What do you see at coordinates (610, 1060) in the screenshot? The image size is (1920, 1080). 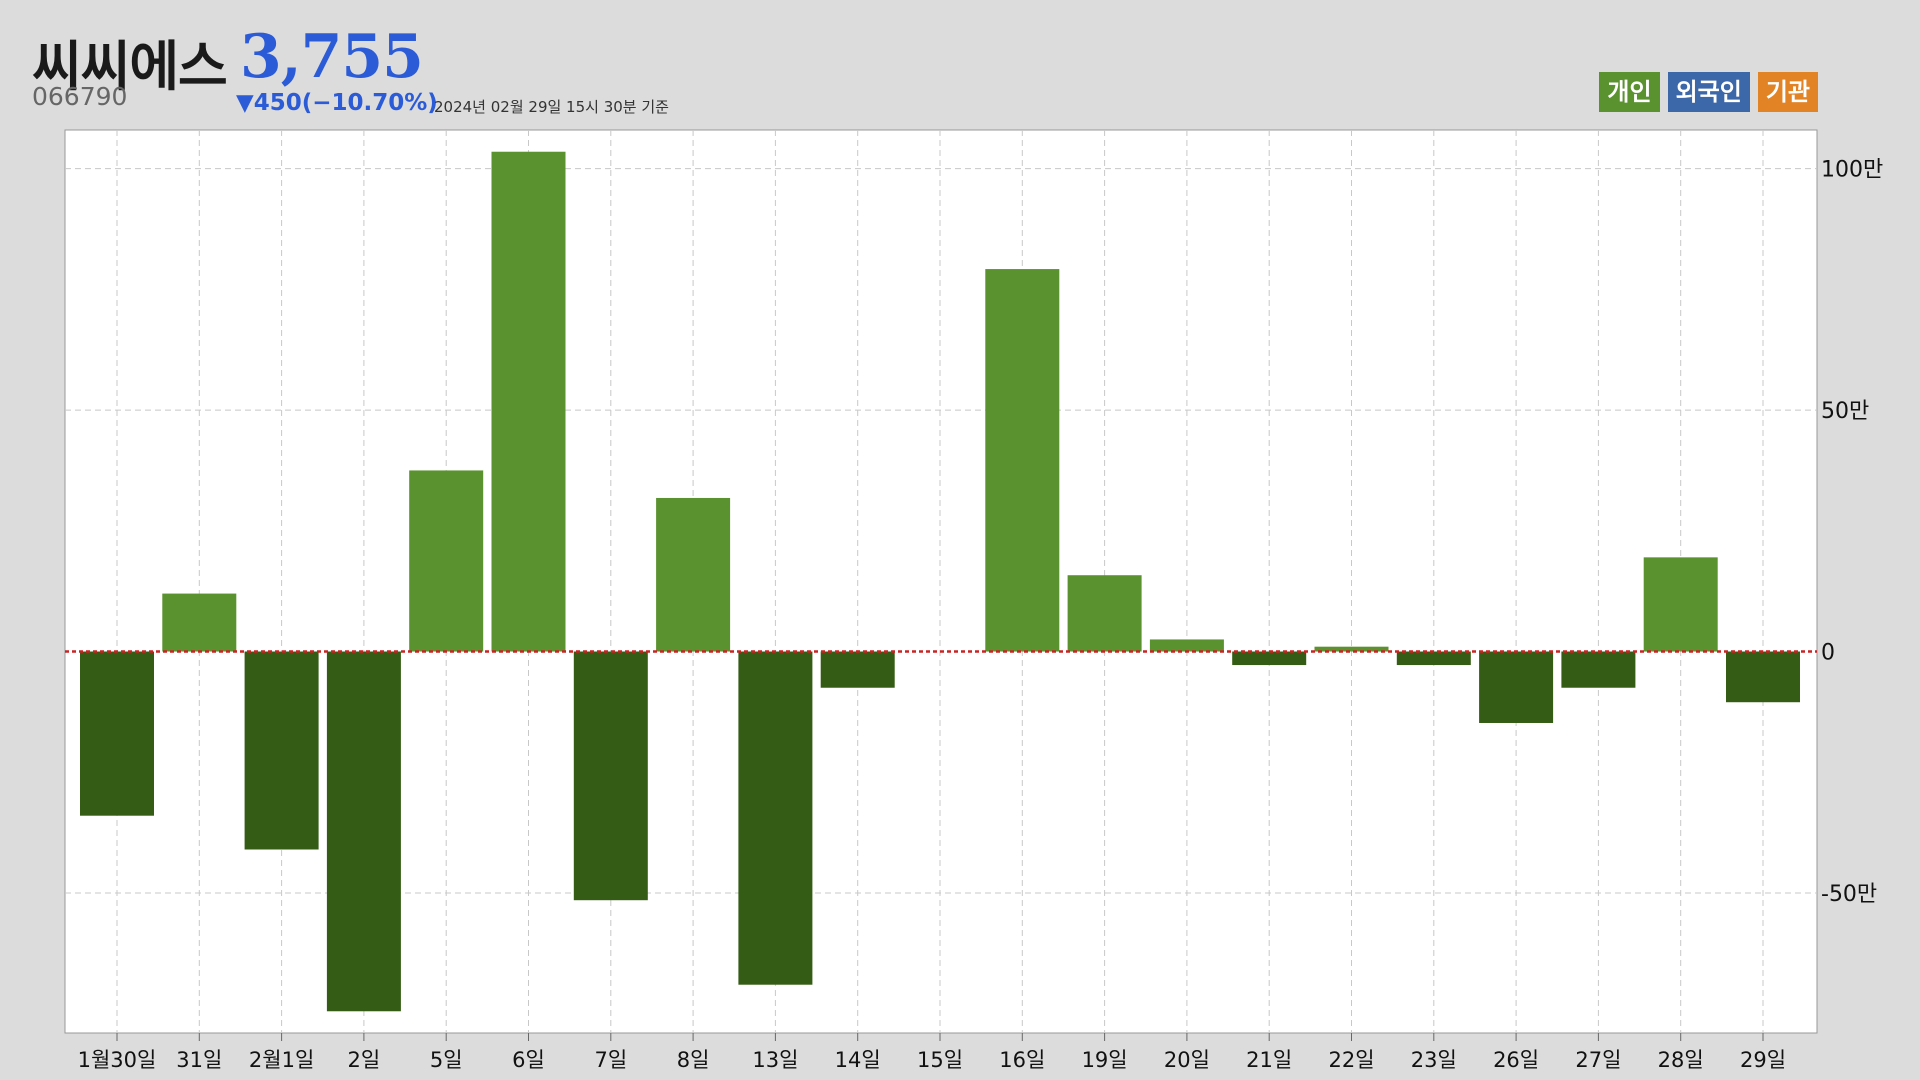 I see `x-tick-label: 7일` at bounding box center [610, 1060].